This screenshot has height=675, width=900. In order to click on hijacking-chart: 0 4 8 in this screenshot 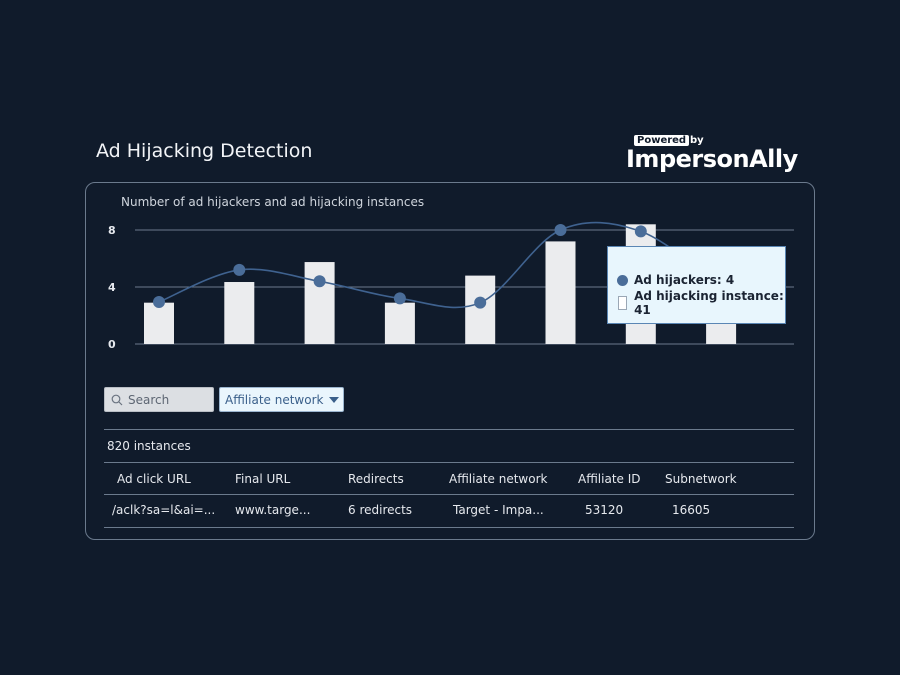, I will do `click(451, 286)`.